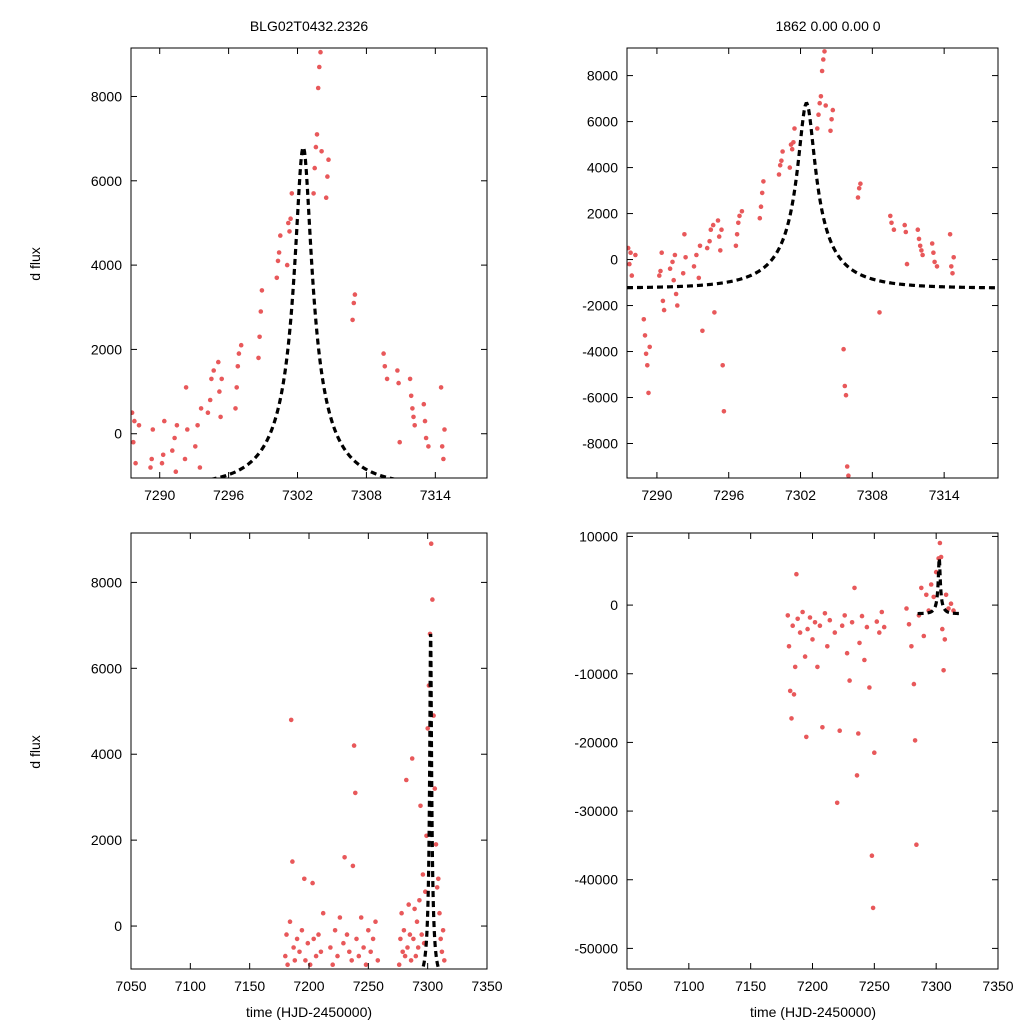 Image resolution: width=1024 pixels, height=1024 pixels. What do you see at coordinates (812, 986) in the screenshot?
I see `x-tick-label: 7200` at bounding box center [812, 986].